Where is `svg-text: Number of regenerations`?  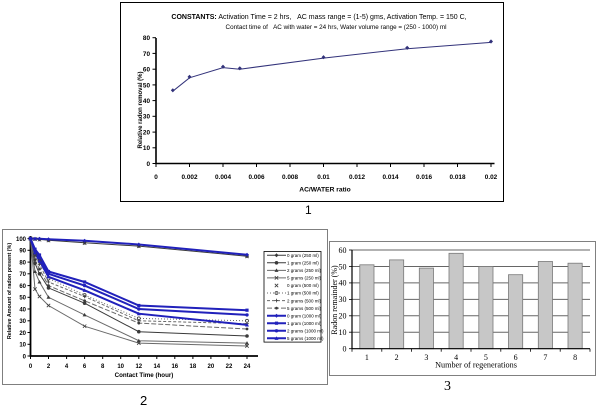 svg-text: Number of regenerations is located at coordinates (476, 365).